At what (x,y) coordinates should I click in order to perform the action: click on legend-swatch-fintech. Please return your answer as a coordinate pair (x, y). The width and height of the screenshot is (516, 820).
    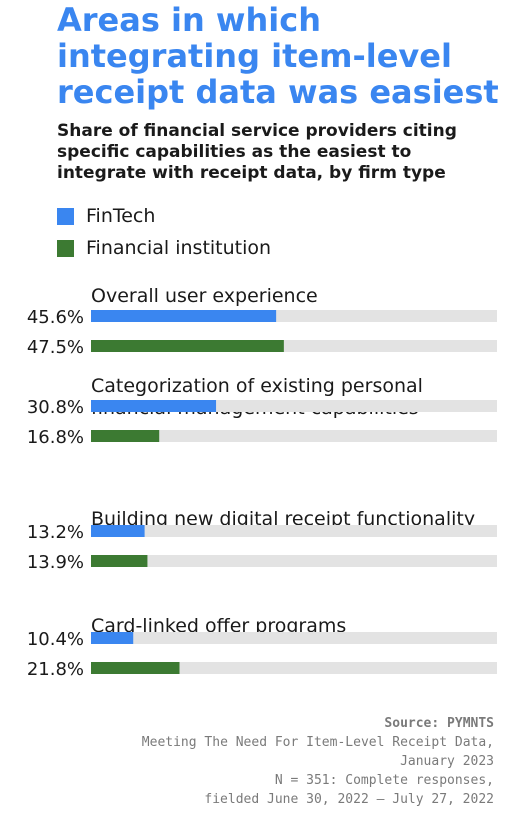
    Looking at the image, I should click on (65, 216).